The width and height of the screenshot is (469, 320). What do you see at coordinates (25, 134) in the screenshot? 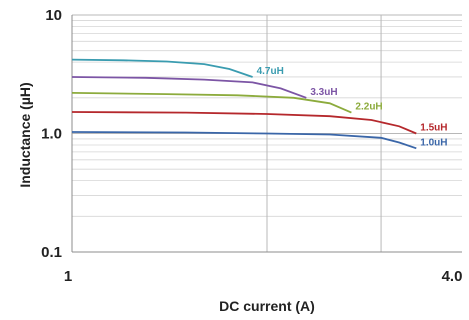
I see `y-axis-title: Inductance (µH)` at bounding box center [25, 134].